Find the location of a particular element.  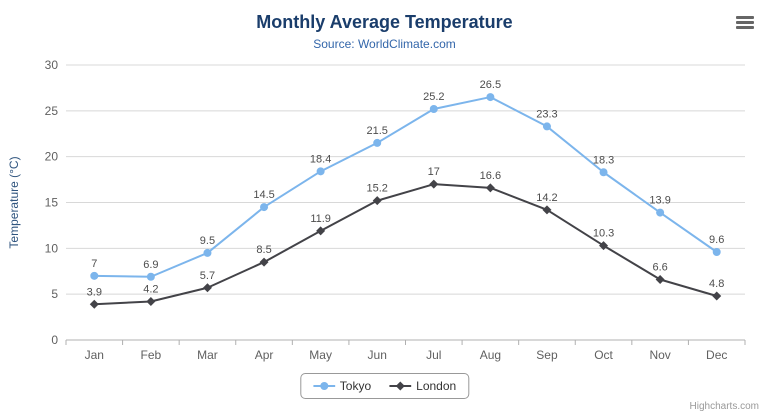

y-axis-tick-label: 20 is located at coordinates (52, 157).